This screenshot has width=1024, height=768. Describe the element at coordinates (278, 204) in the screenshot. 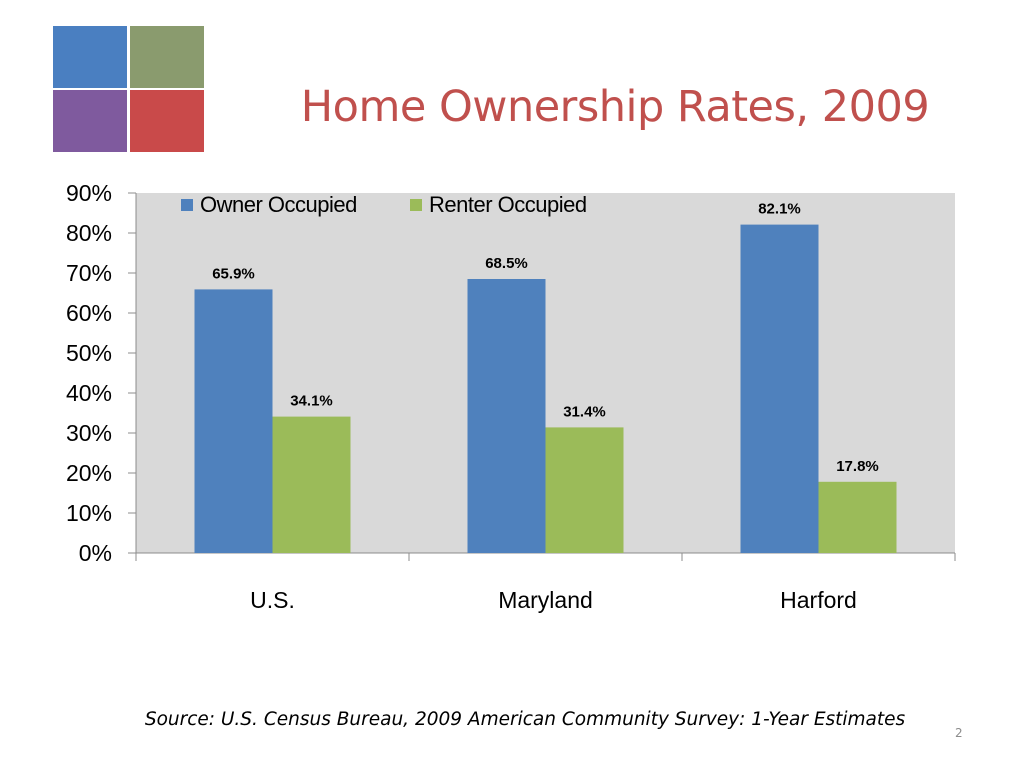

I see `legend-label-owner: Owner Occupied` at that location.